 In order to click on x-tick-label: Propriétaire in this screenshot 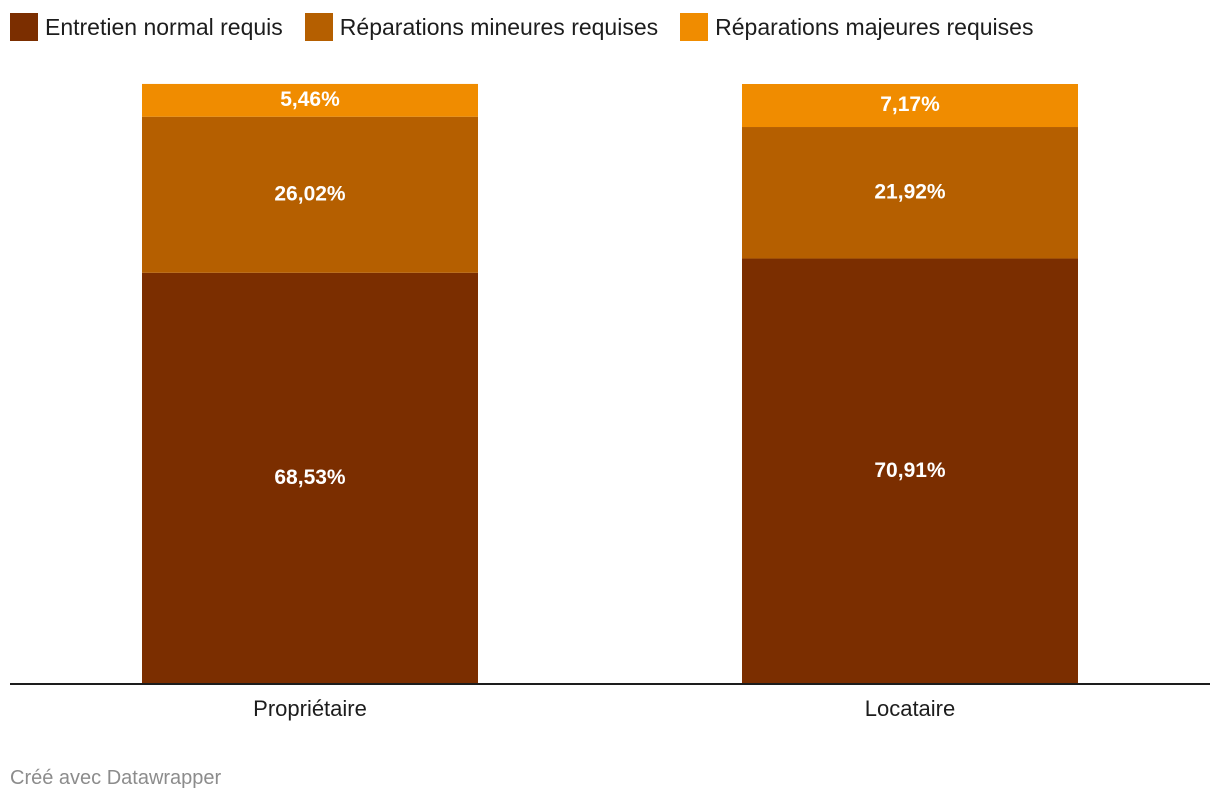, I will do `click(310, 708)`.